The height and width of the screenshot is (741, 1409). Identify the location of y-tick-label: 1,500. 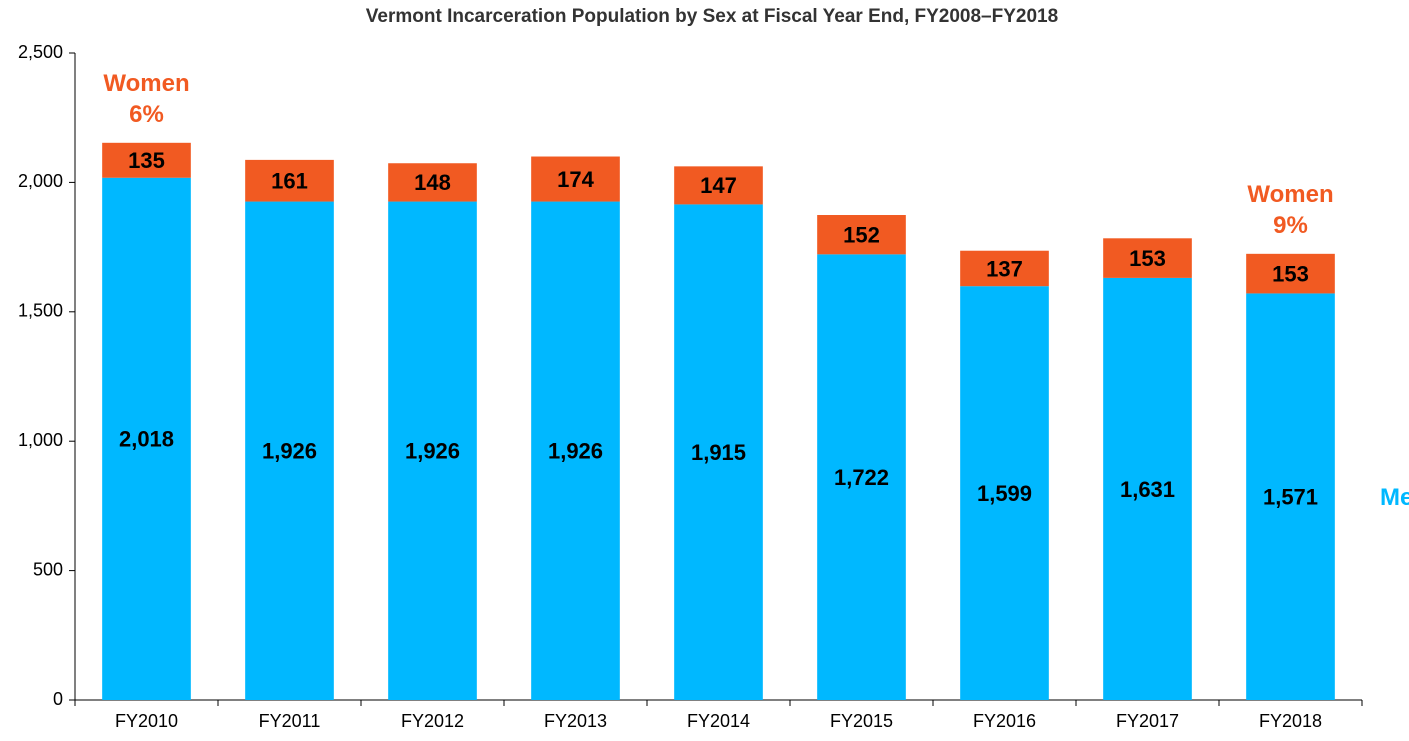
(40, 311).